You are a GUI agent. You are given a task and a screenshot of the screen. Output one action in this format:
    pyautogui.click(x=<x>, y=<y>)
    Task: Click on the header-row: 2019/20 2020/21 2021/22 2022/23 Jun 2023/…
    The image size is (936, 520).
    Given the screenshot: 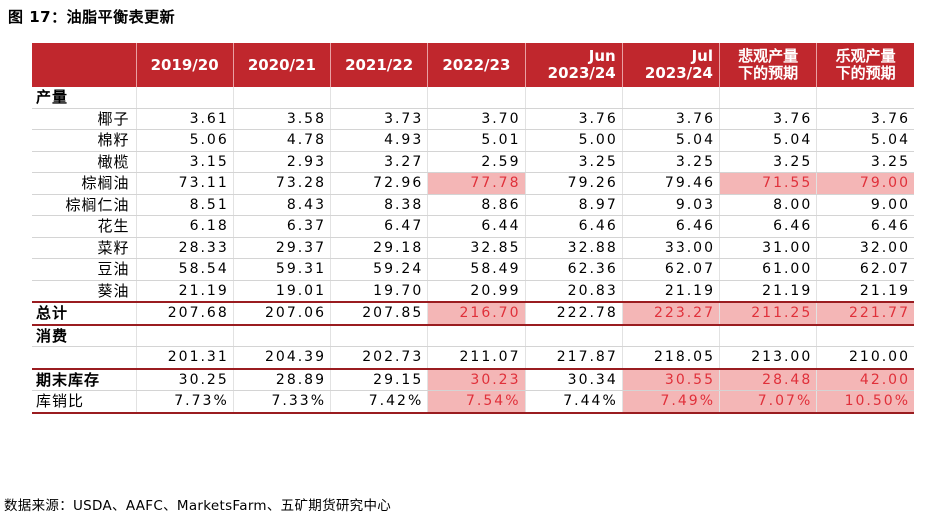 What is the action you would take?
    pyautogui.click(x=473, y=65)
    